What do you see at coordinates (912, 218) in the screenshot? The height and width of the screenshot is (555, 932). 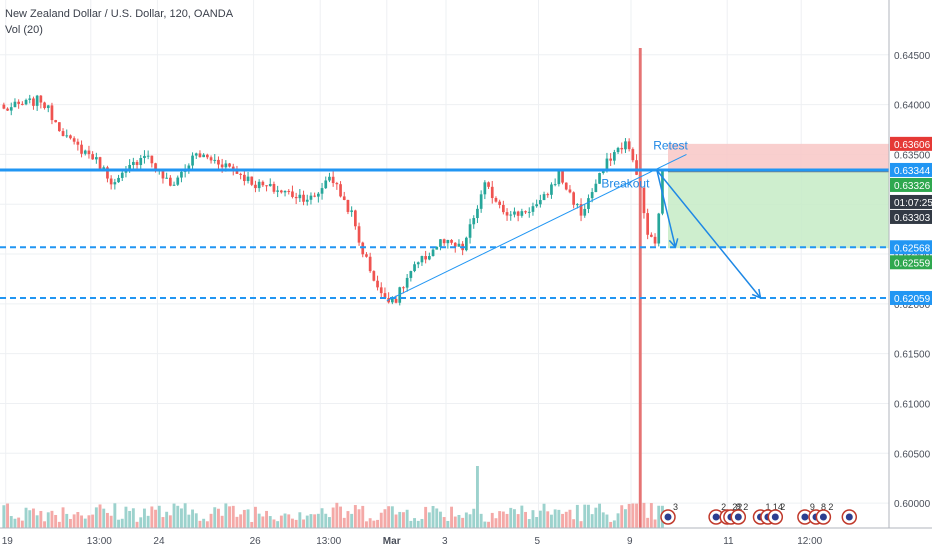 I see `price-label-text: 0.63303` at bounding box center [912, 218].